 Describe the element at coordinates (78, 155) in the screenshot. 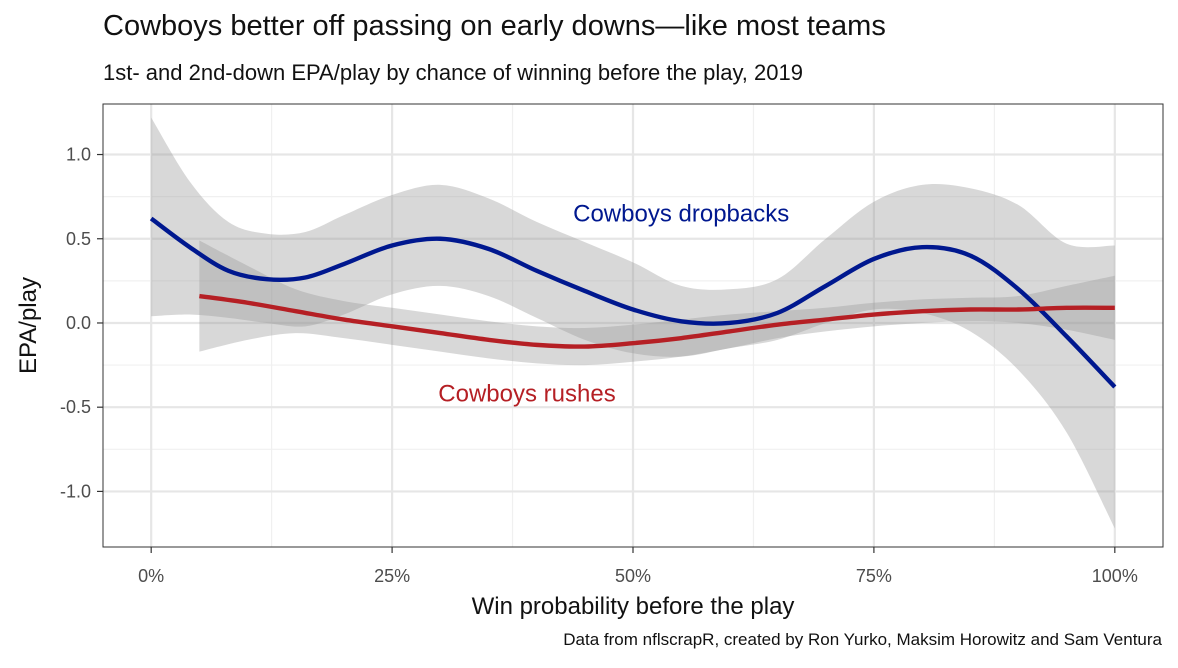

I see `y-tick-label: 1.0` at that location.